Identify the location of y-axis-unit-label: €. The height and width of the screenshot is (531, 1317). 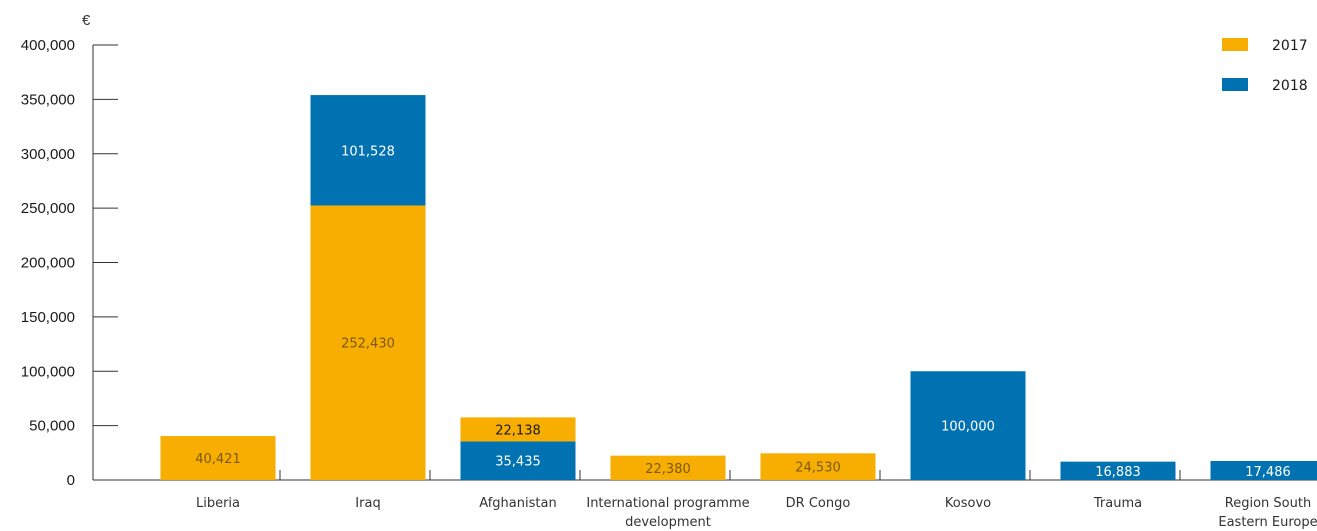
(86, 20).